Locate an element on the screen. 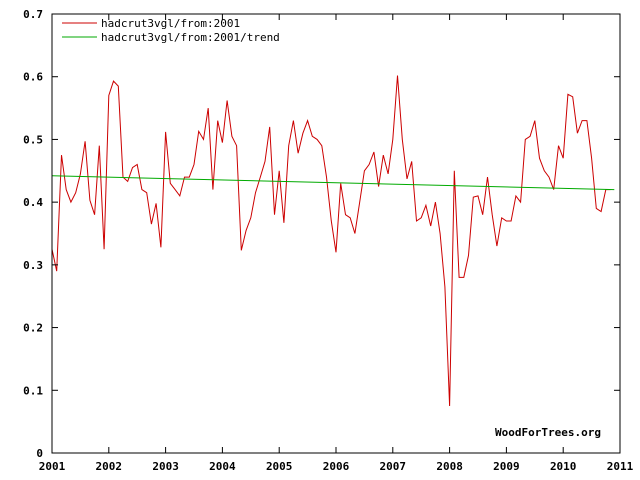 The image size is (640, 480). x-tick-label: 2003 is located at coordinates (165, 466).